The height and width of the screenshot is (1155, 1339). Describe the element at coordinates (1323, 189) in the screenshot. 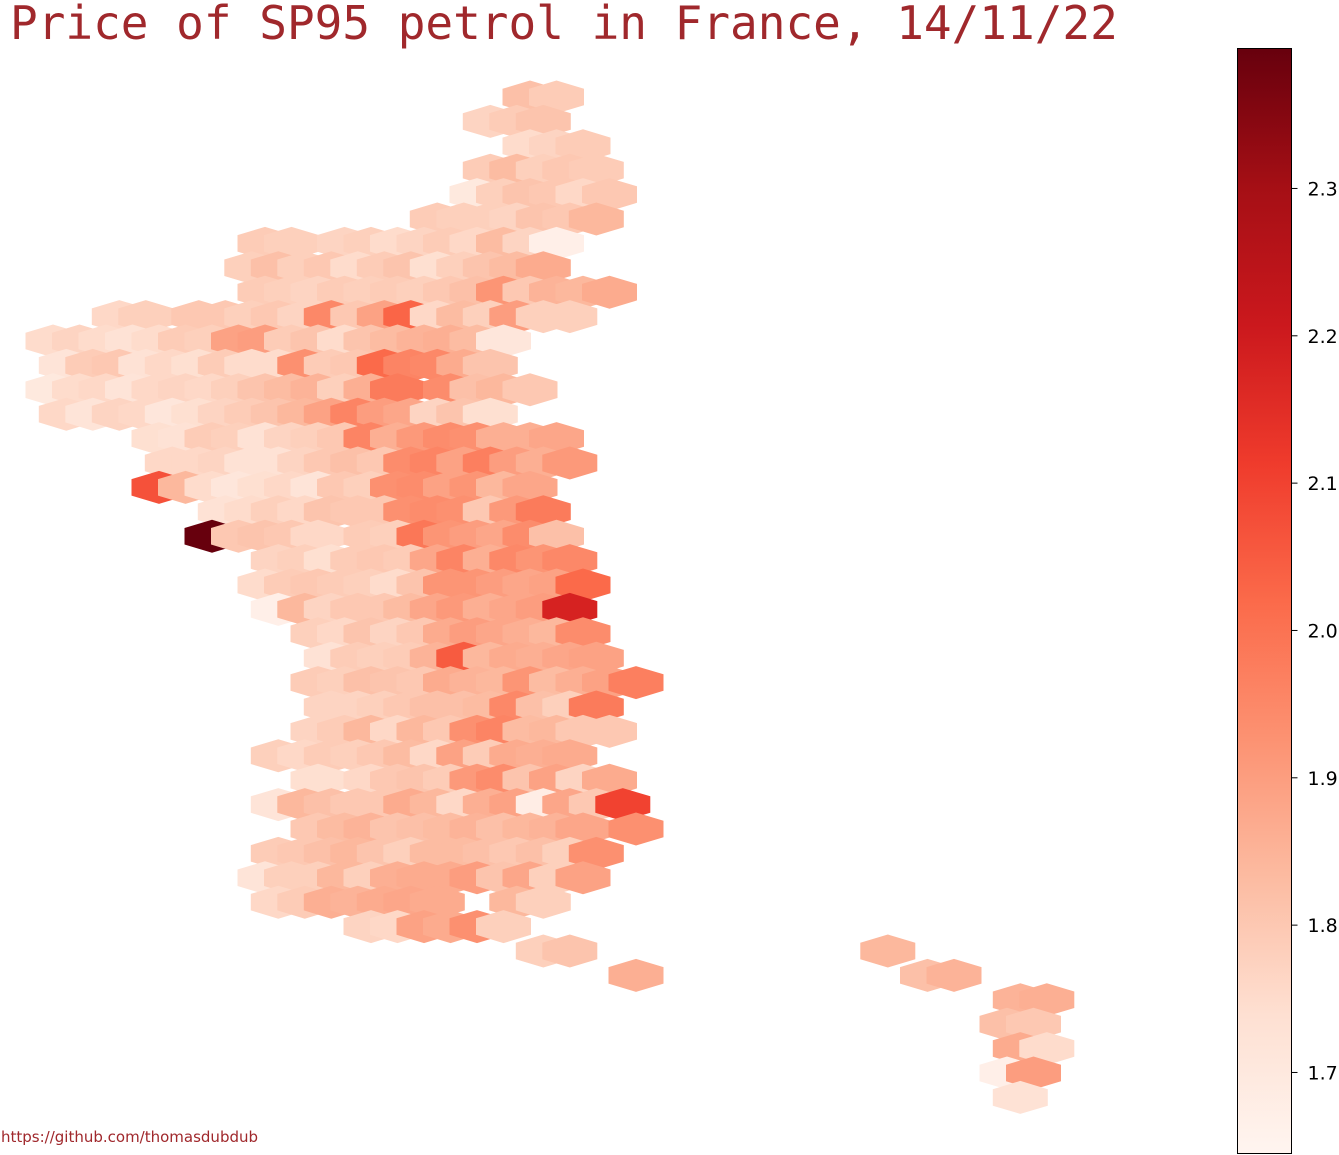

I see `colorbar-tick-label: 2.3` at that location.